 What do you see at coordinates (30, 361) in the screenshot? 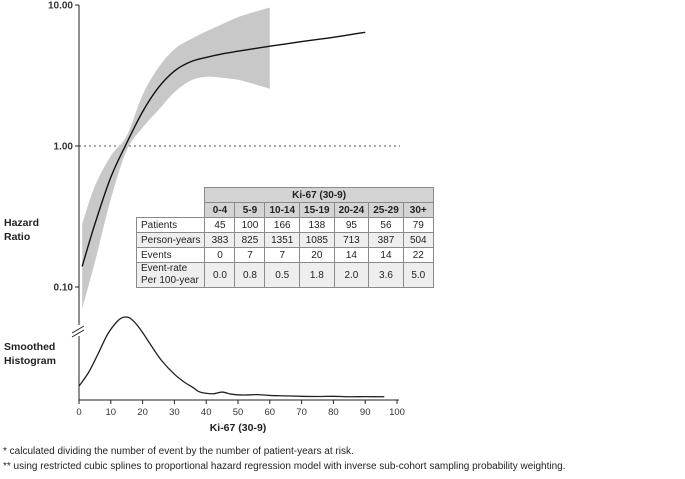
I see `ylabel-line: Histogram` at bounding box center [30, 361].